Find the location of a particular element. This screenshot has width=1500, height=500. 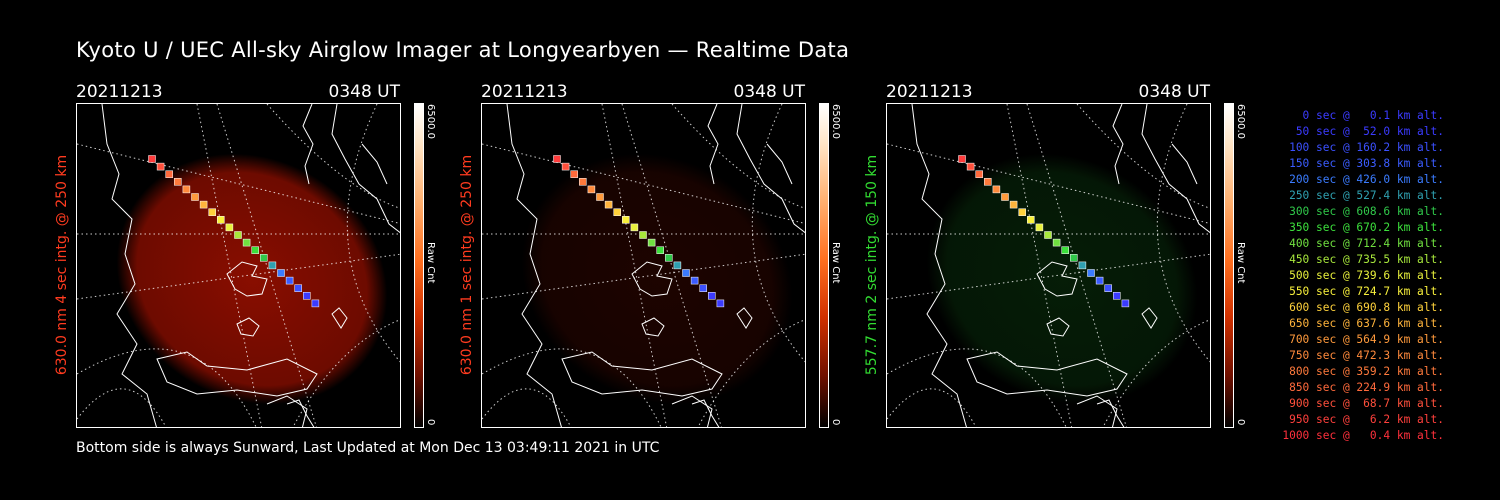

panel-2-cbar-max: 6500.0 is located at coordinates (835, 121).